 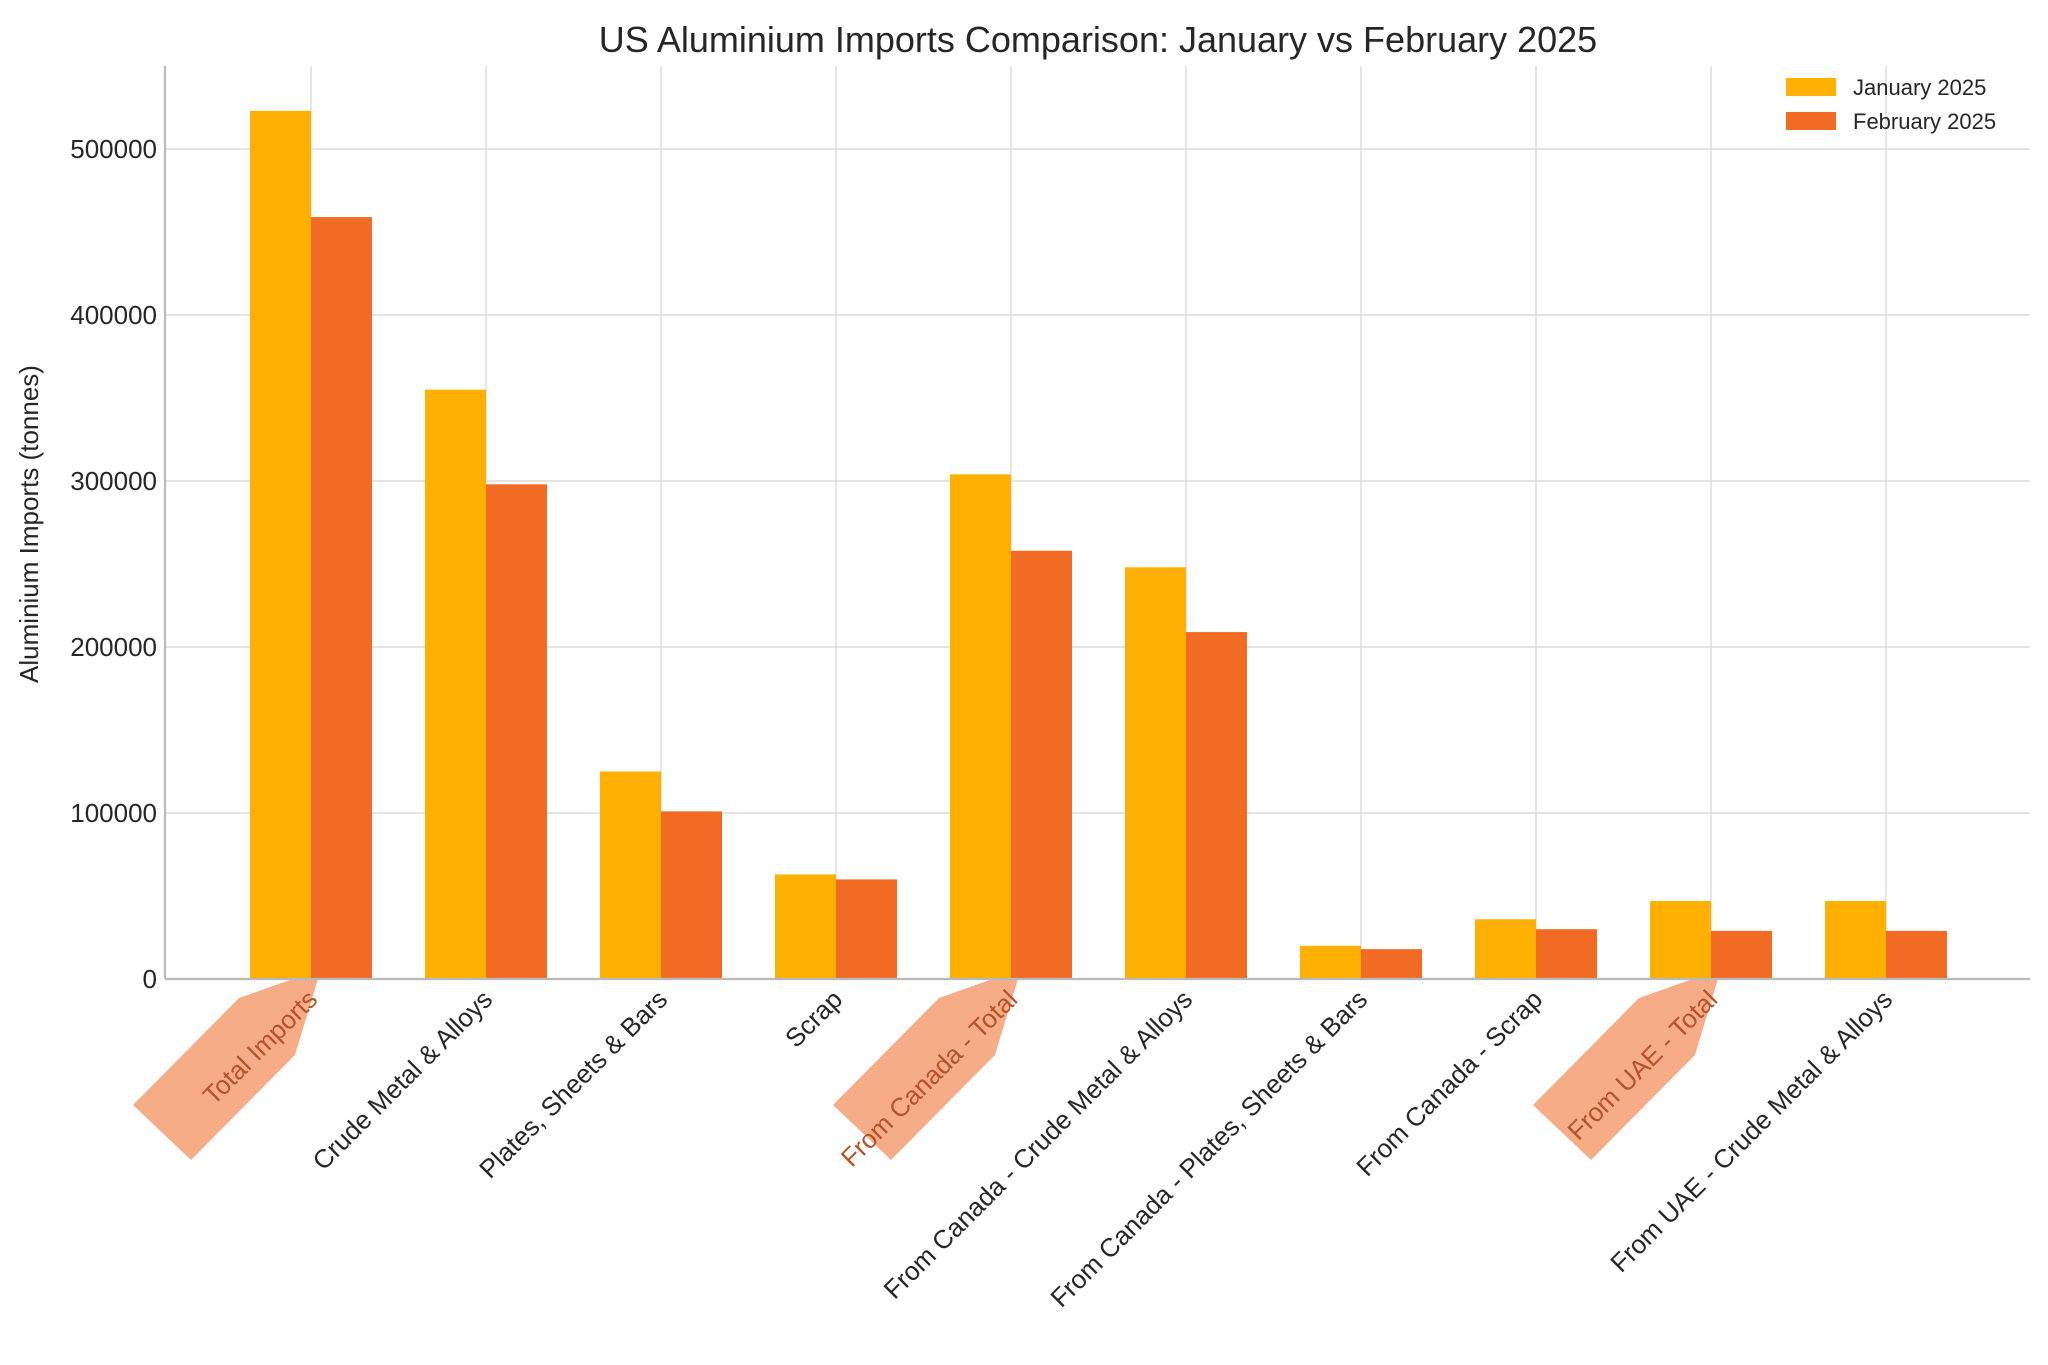 What do you see at coordinates (113, 647) in the screenshot?
I see `y-tick-label: 200000` at bounding box center [113, 647].